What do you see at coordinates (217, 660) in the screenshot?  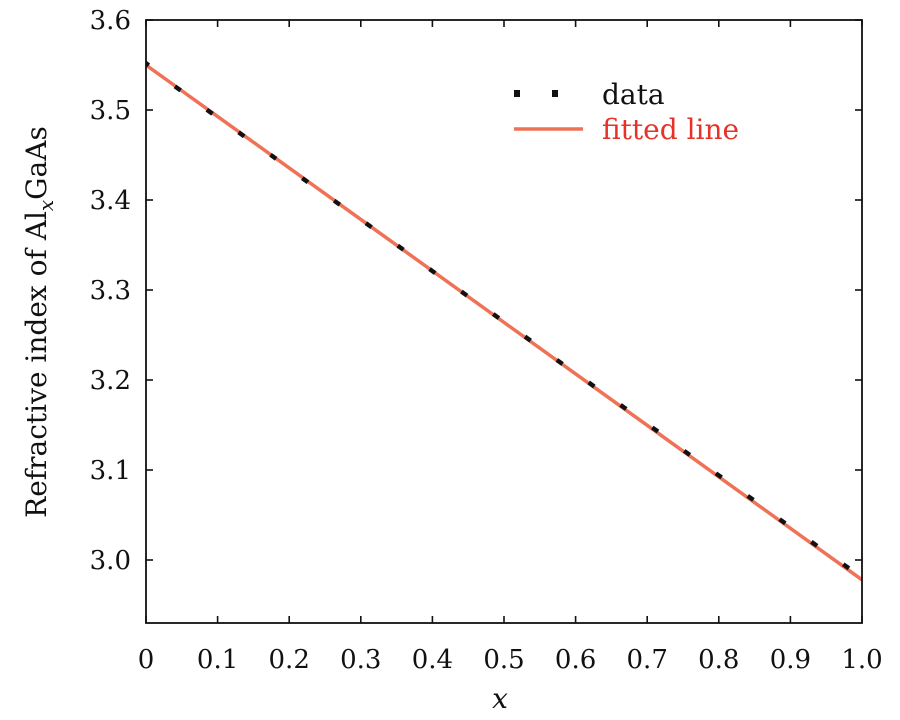 I see `x-tick-label: 0.1` at bounding box center [217, 660].